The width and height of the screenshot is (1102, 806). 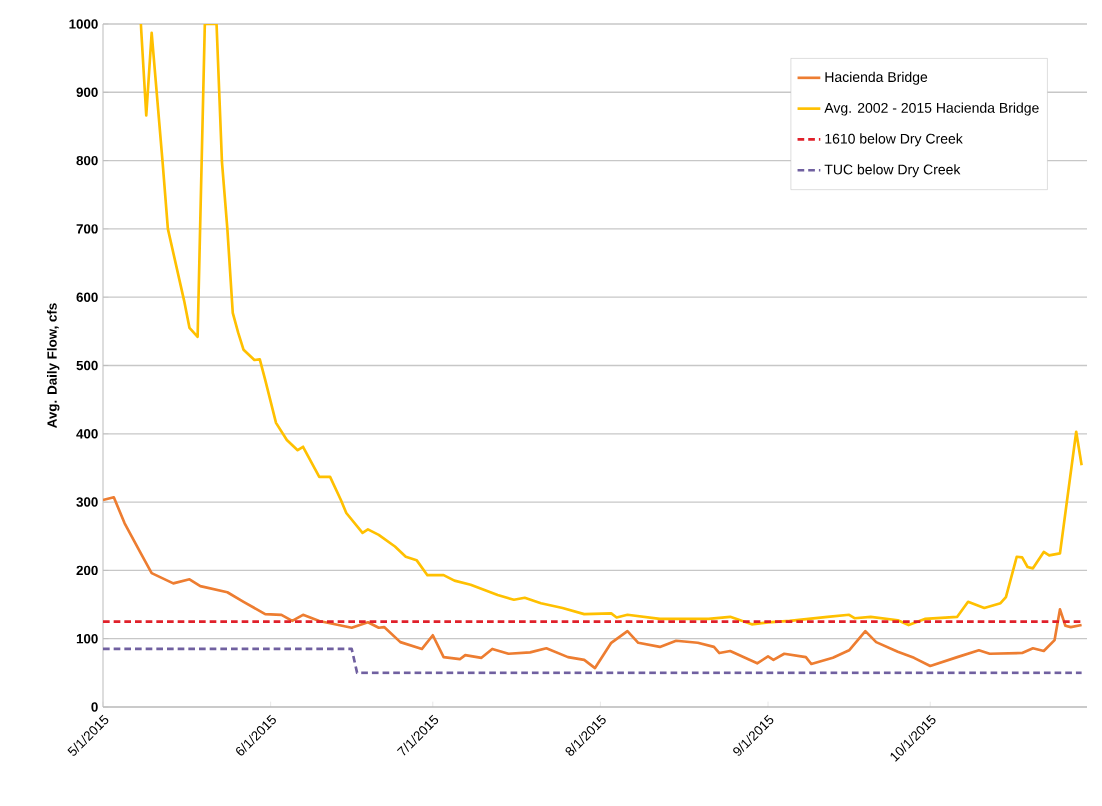 I want to click on legend-label: TUC below Dry Creek, so click(x=892, y=171).